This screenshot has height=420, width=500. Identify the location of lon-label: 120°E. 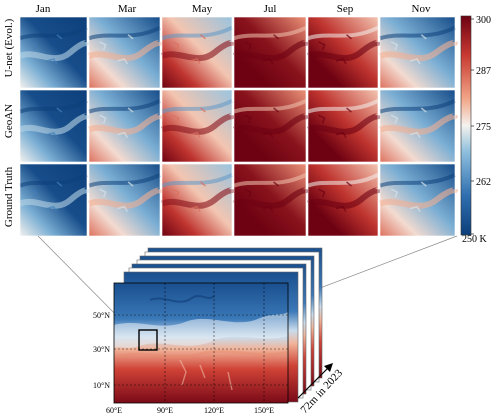
(214, 410).